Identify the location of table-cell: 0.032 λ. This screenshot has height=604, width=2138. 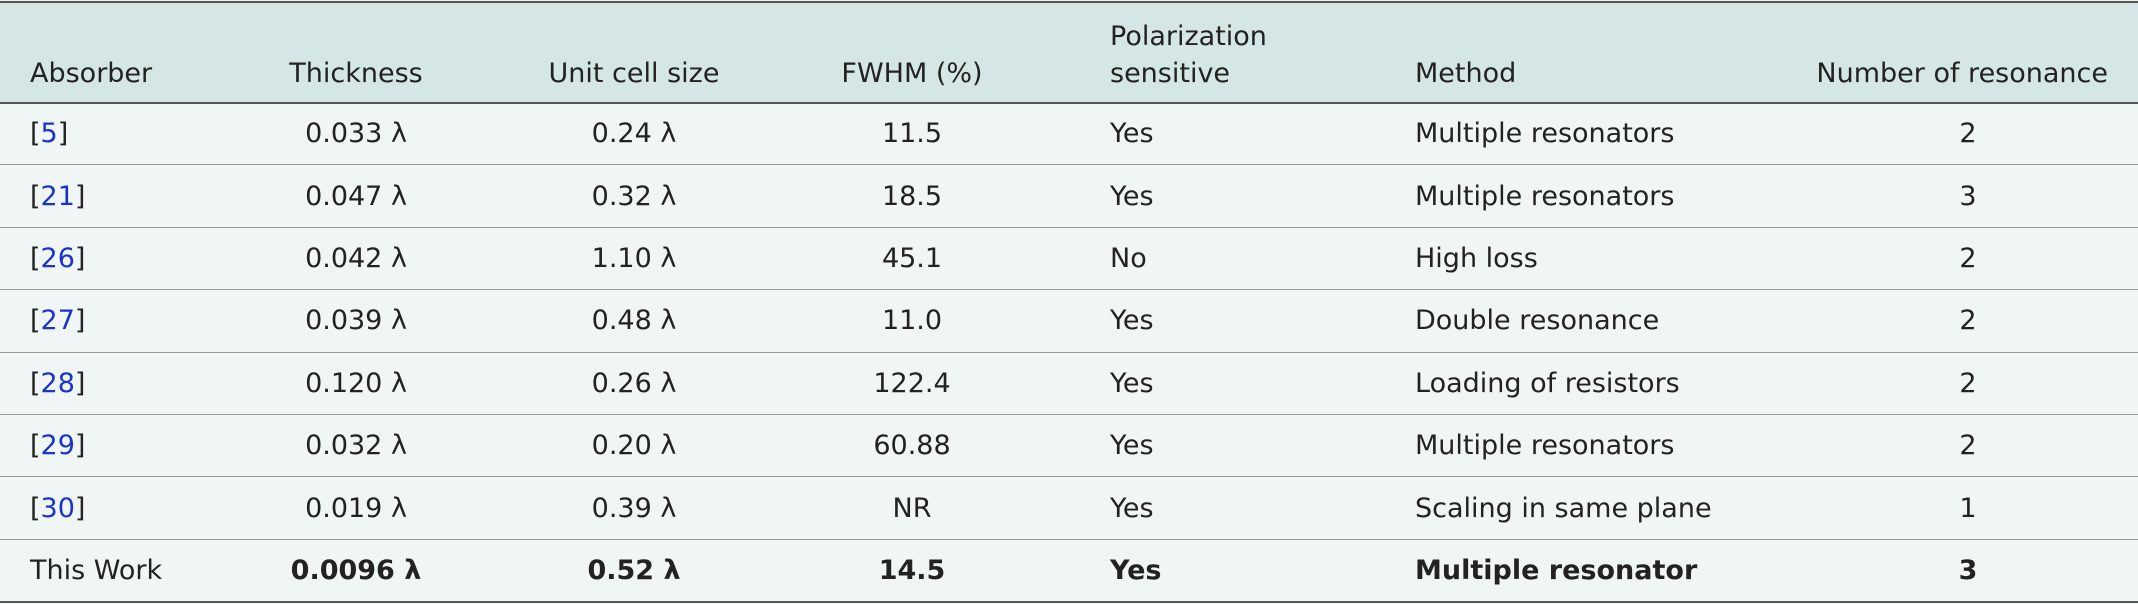
(356, 446).